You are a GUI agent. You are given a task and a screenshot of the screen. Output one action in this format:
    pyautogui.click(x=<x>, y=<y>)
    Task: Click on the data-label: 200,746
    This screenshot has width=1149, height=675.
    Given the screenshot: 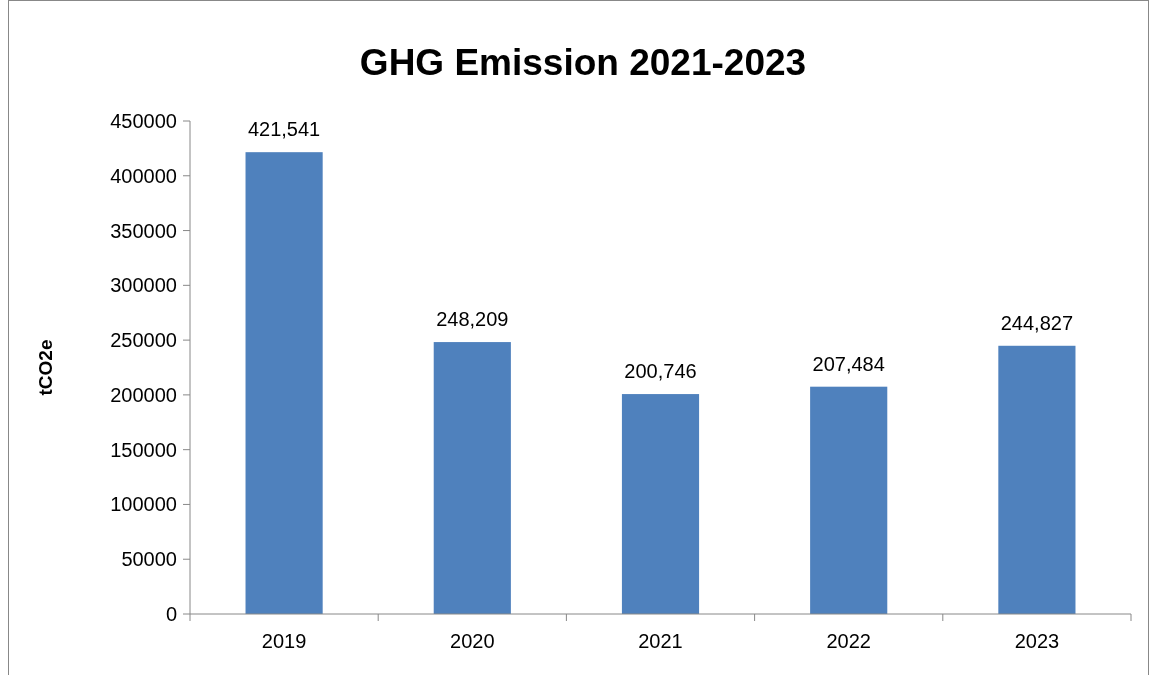 What is the action you would take?
    pyautogui.click(x=660, y=371)
    